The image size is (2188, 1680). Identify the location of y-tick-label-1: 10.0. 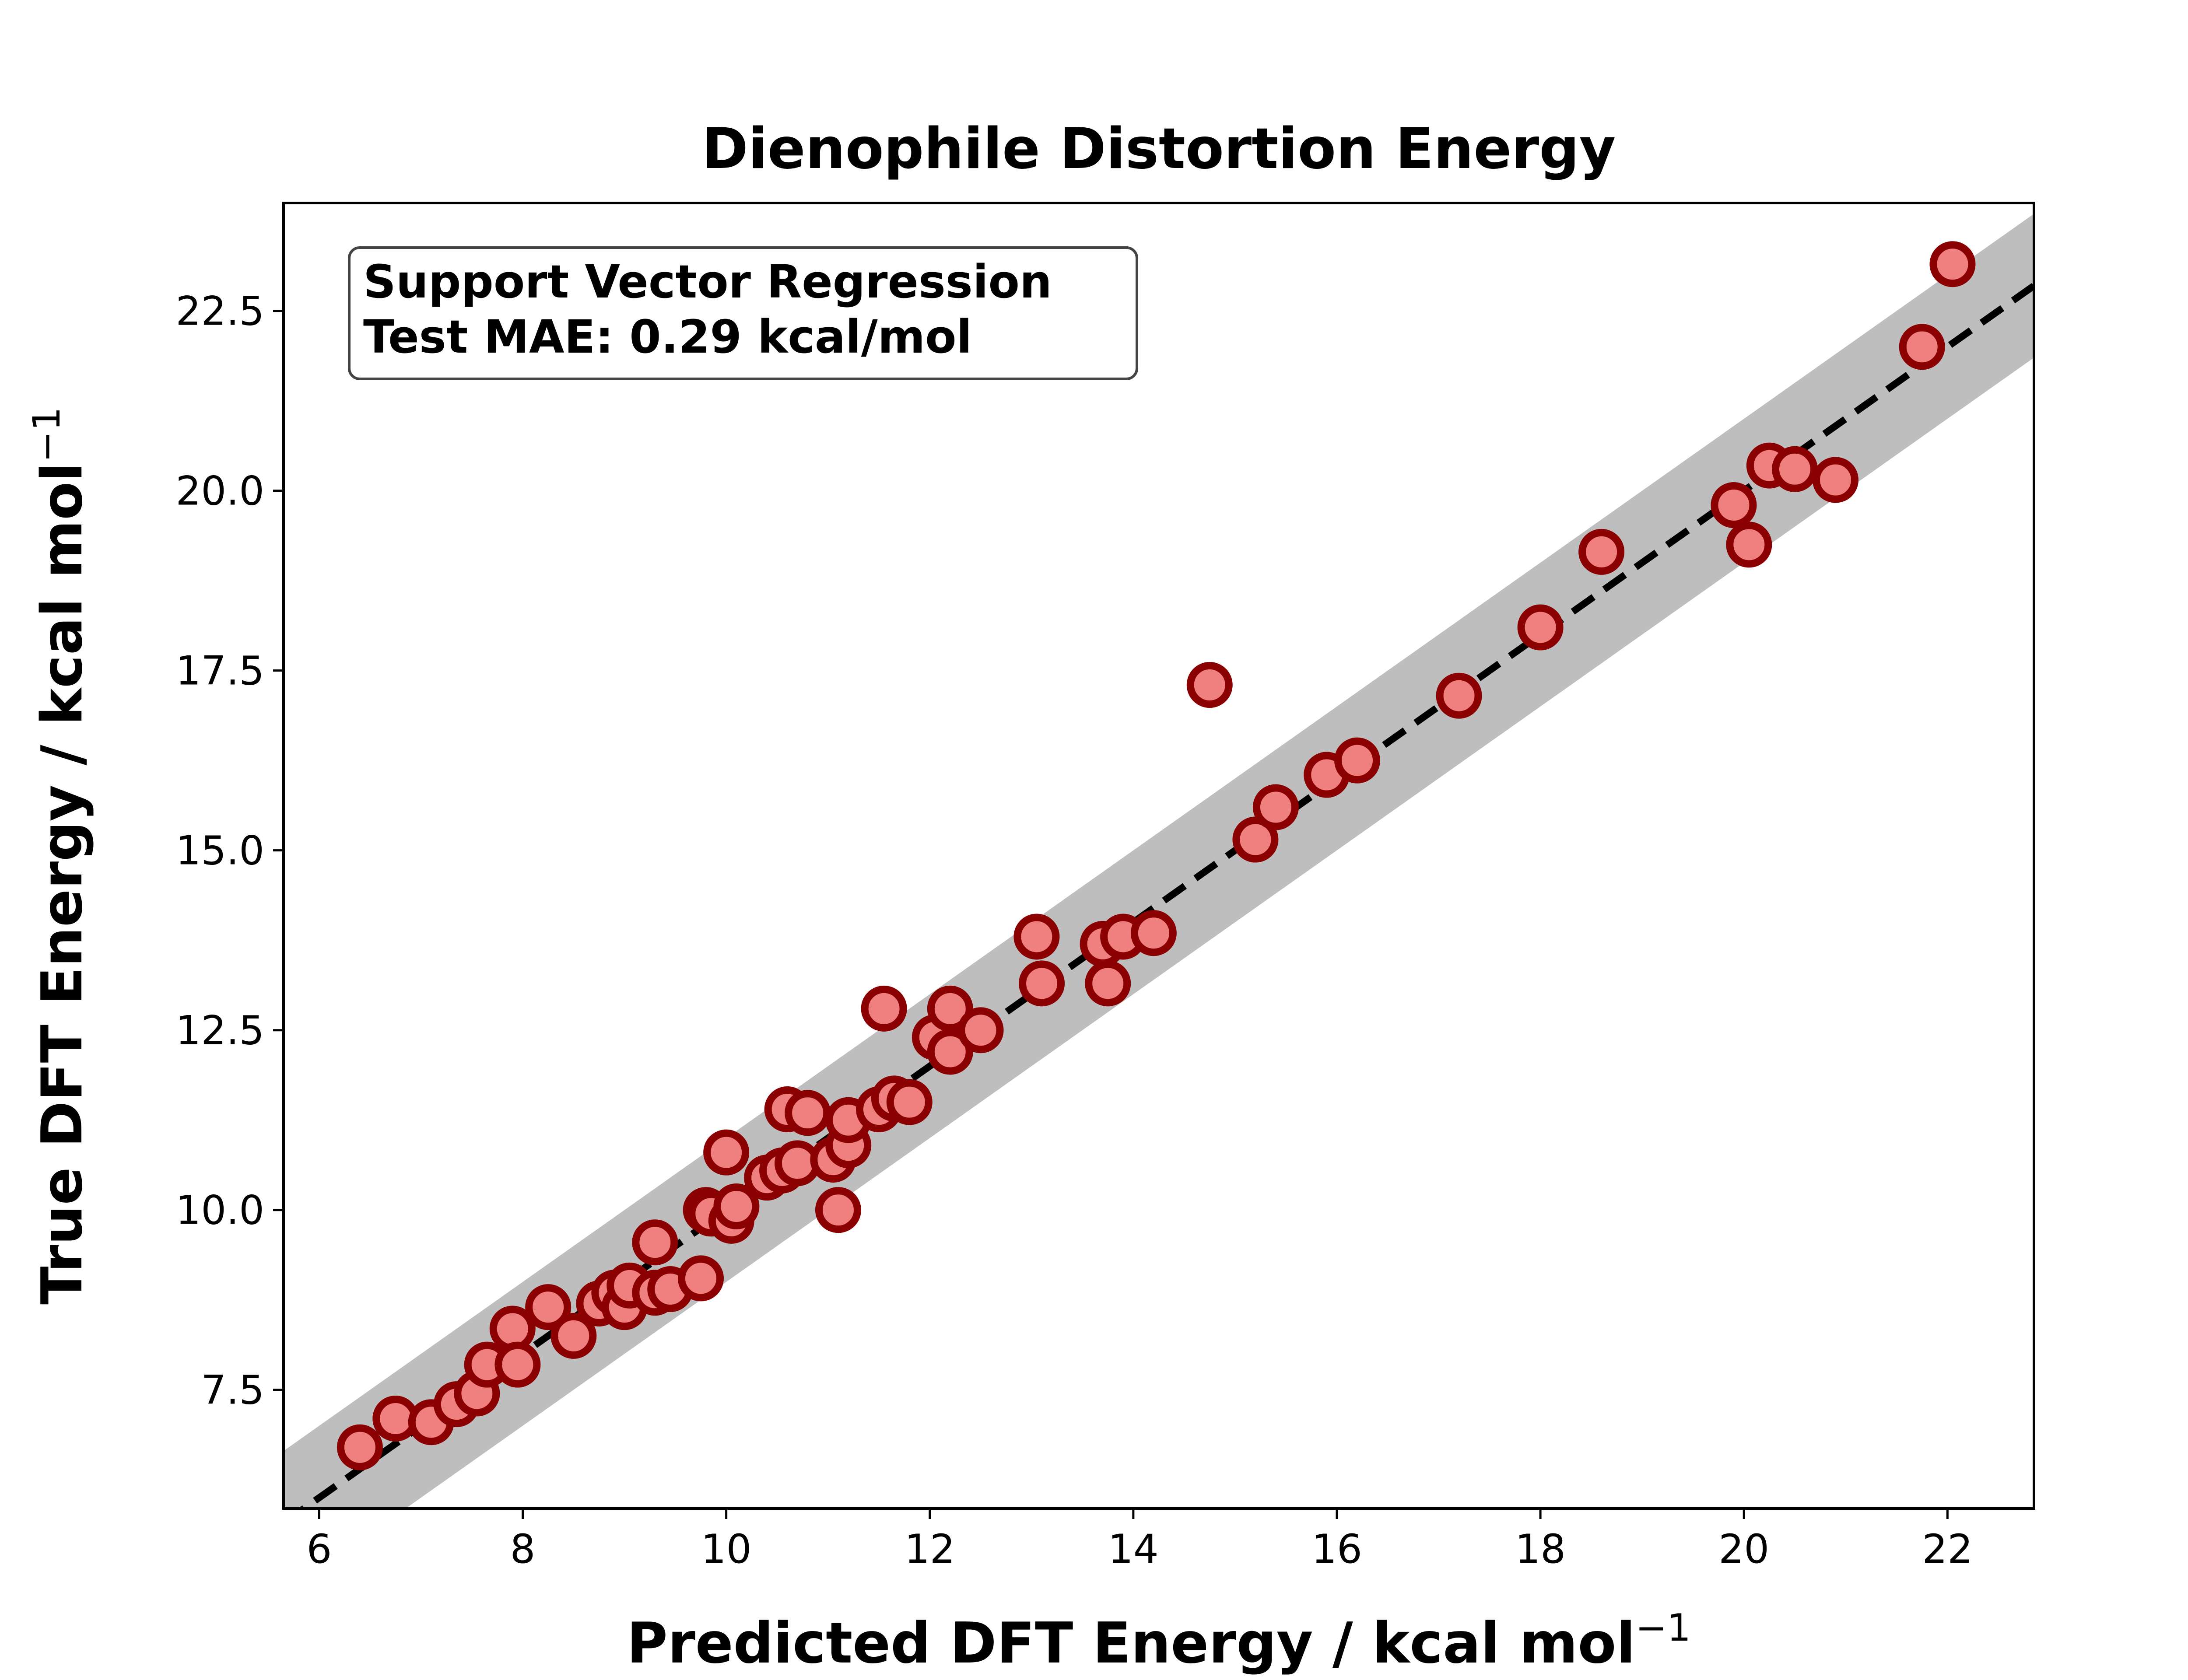
(219, 1211).